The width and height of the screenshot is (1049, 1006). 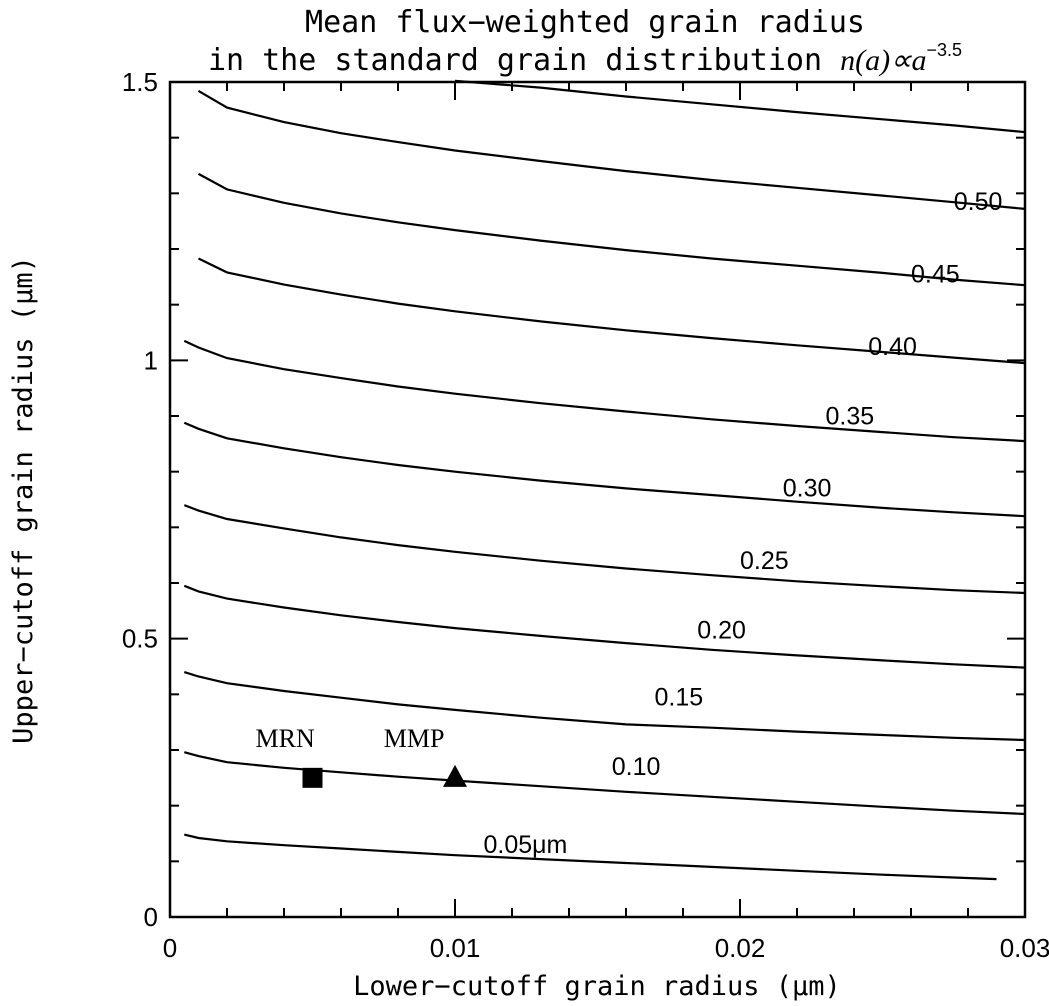 What do you see at coordinates (679, 697) in the screenshot?
I see `contour-label: 0.15` at bounding box center [679, 697].